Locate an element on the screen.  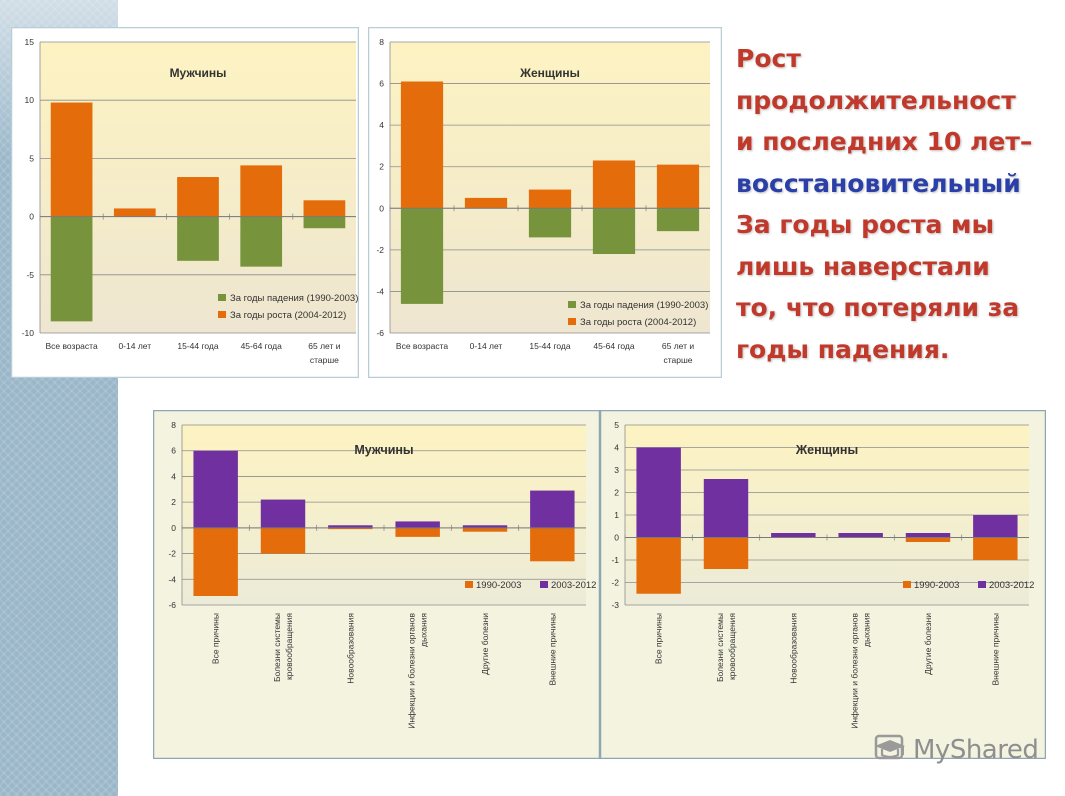
slide-text-line-highlight: восстановительный is located at coordinates (878, 183).